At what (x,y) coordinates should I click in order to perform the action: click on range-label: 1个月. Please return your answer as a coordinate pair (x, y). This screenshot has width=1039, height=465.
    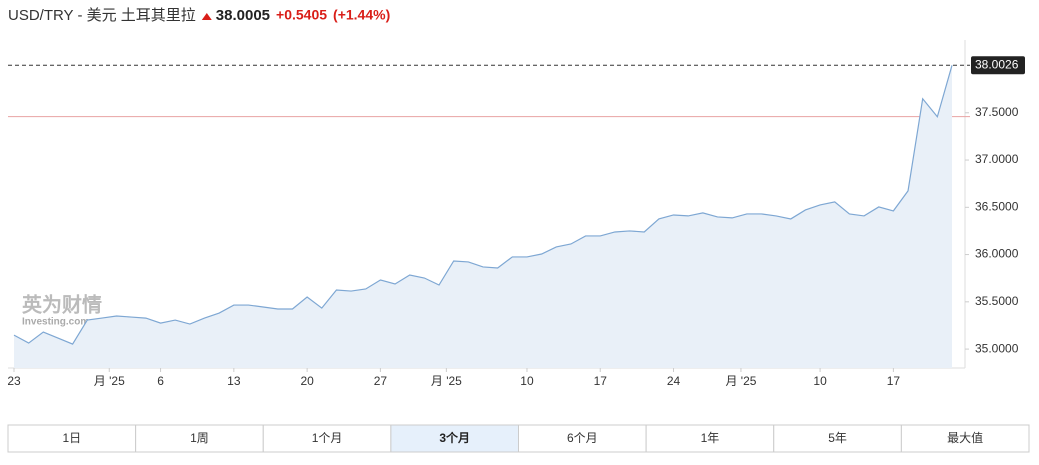
    Looking at the image, I should click on (327, 438).